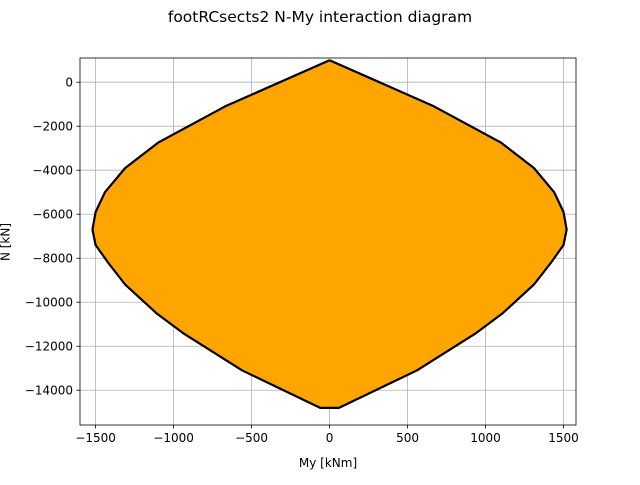 This screenshot has height=485, width=640. What do you see at coordinates (52, 215) in the screenshot?
I see `y-tick-label: −6000` at bounding box center [52, 215].